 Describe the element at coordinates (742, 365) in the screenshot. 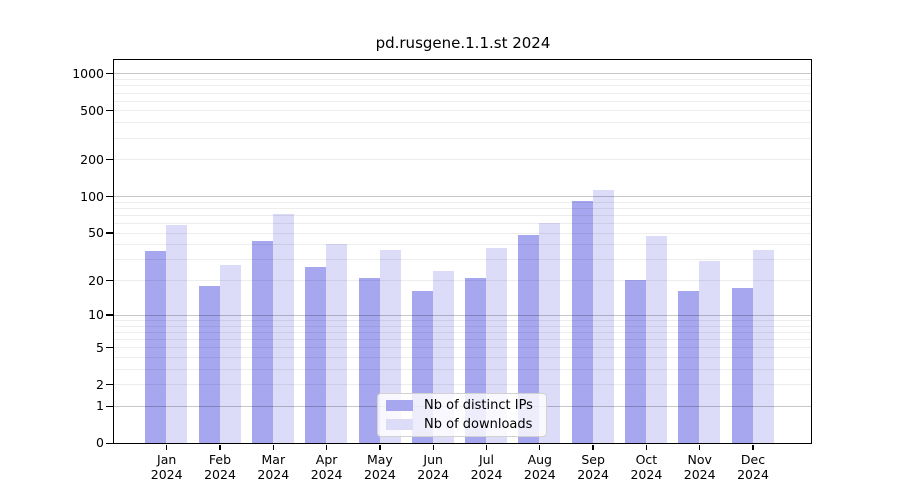

I see `bar-dec-ips` at that location.